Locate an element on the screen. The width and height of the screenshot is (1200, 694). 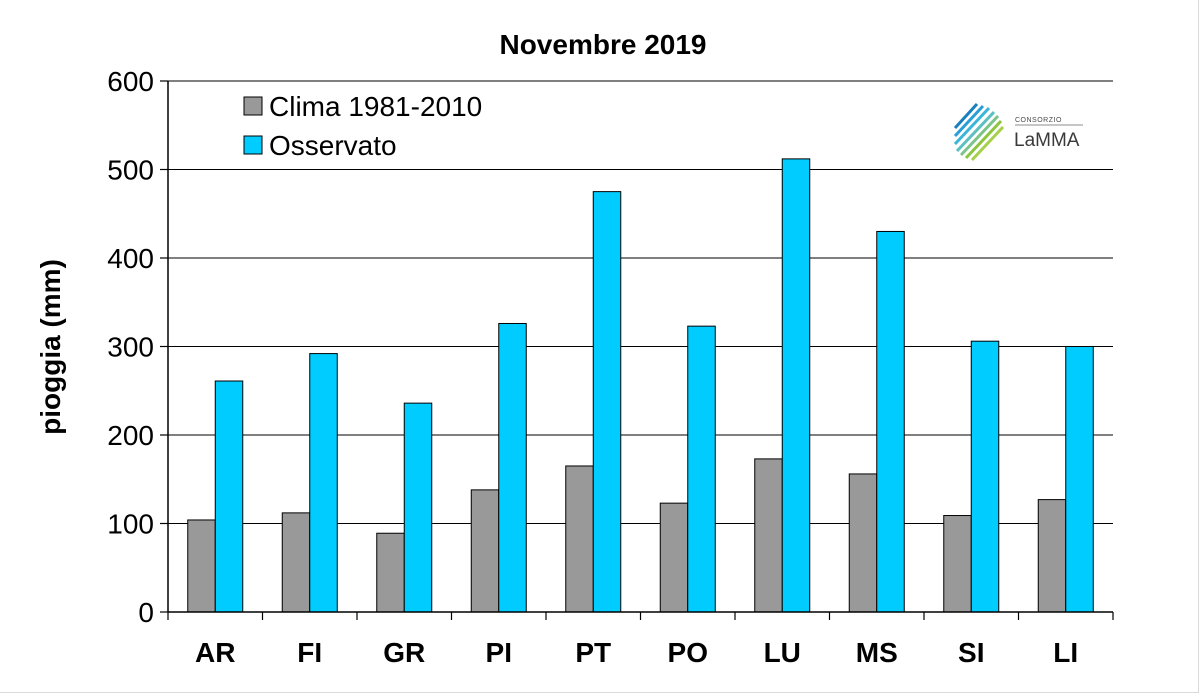
bar-clima-fi is located at coordinates (296, 562).